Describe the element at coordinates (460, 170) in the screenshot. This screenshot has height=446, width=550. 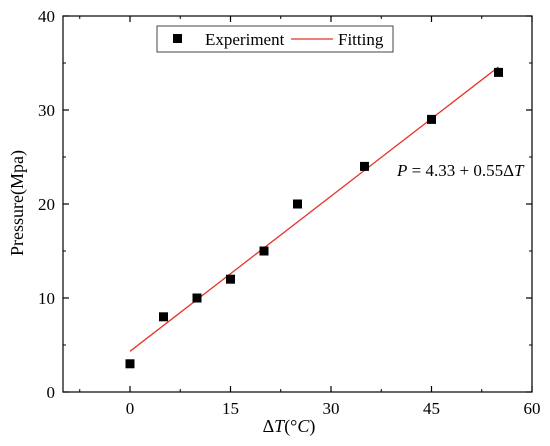
I see `fit-equation: P = 4.33 + 0.55ΔT` at that location.